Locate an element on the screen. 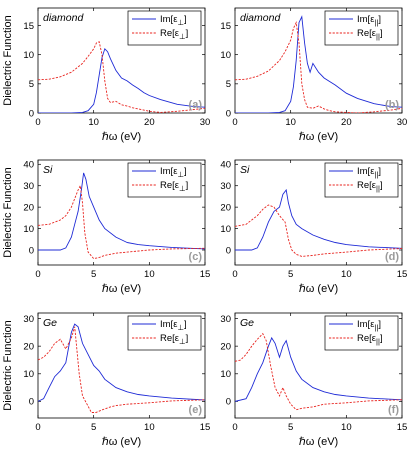  panel-tag: (d) is located at coordinates (392, 257).